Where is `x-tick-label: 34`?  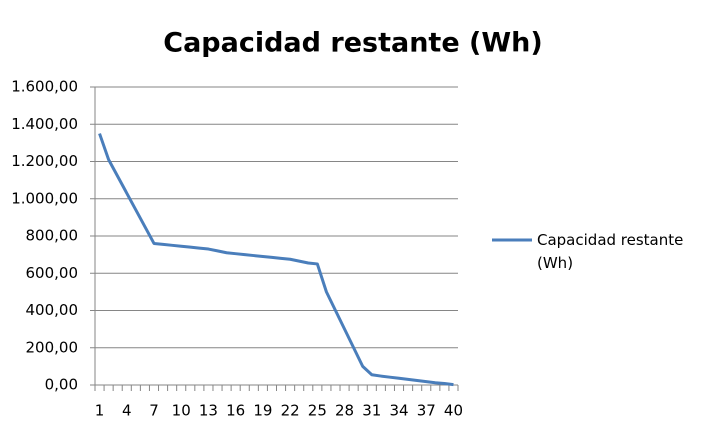
x-tick-label: 34 is located at coordinates (398, 411).